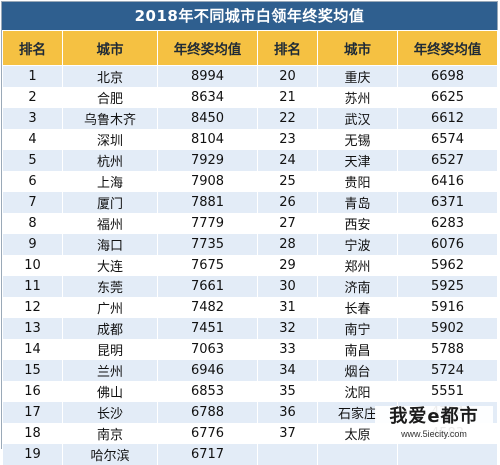 This screenshot has height=465, width=500. What do you see at coordinates (287, 349) in the screenshot?
I see `right-rank-cell: 33` at bounding box center [287, 349].